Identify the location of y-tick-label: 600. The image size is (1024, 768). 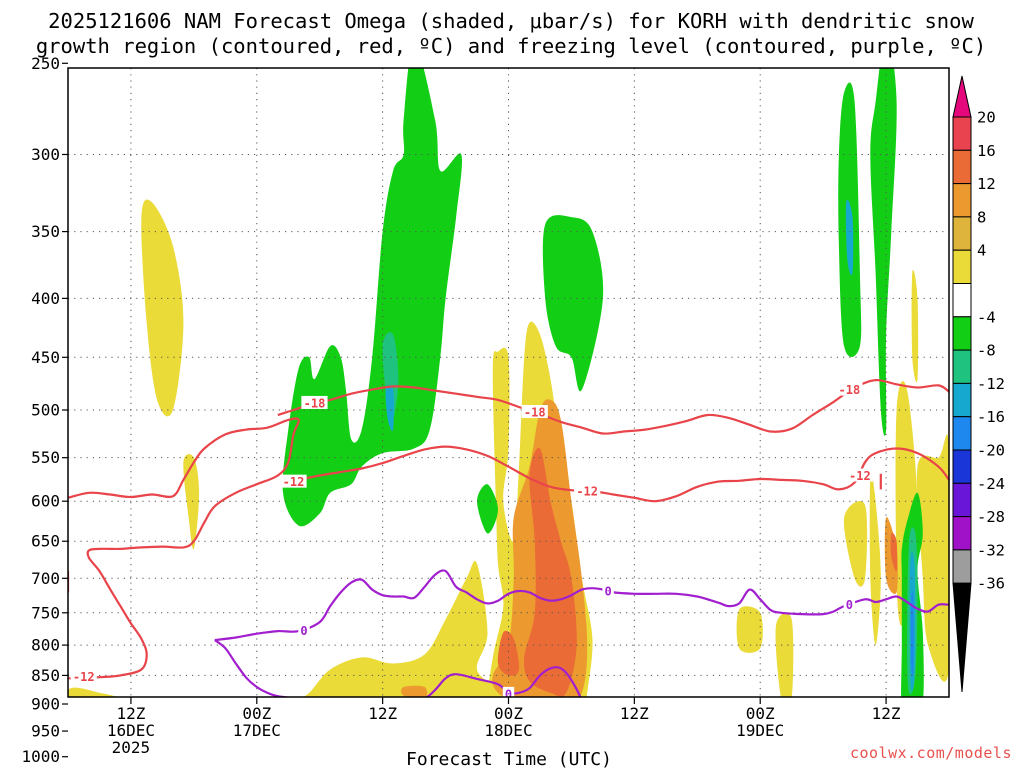
(45, 501).